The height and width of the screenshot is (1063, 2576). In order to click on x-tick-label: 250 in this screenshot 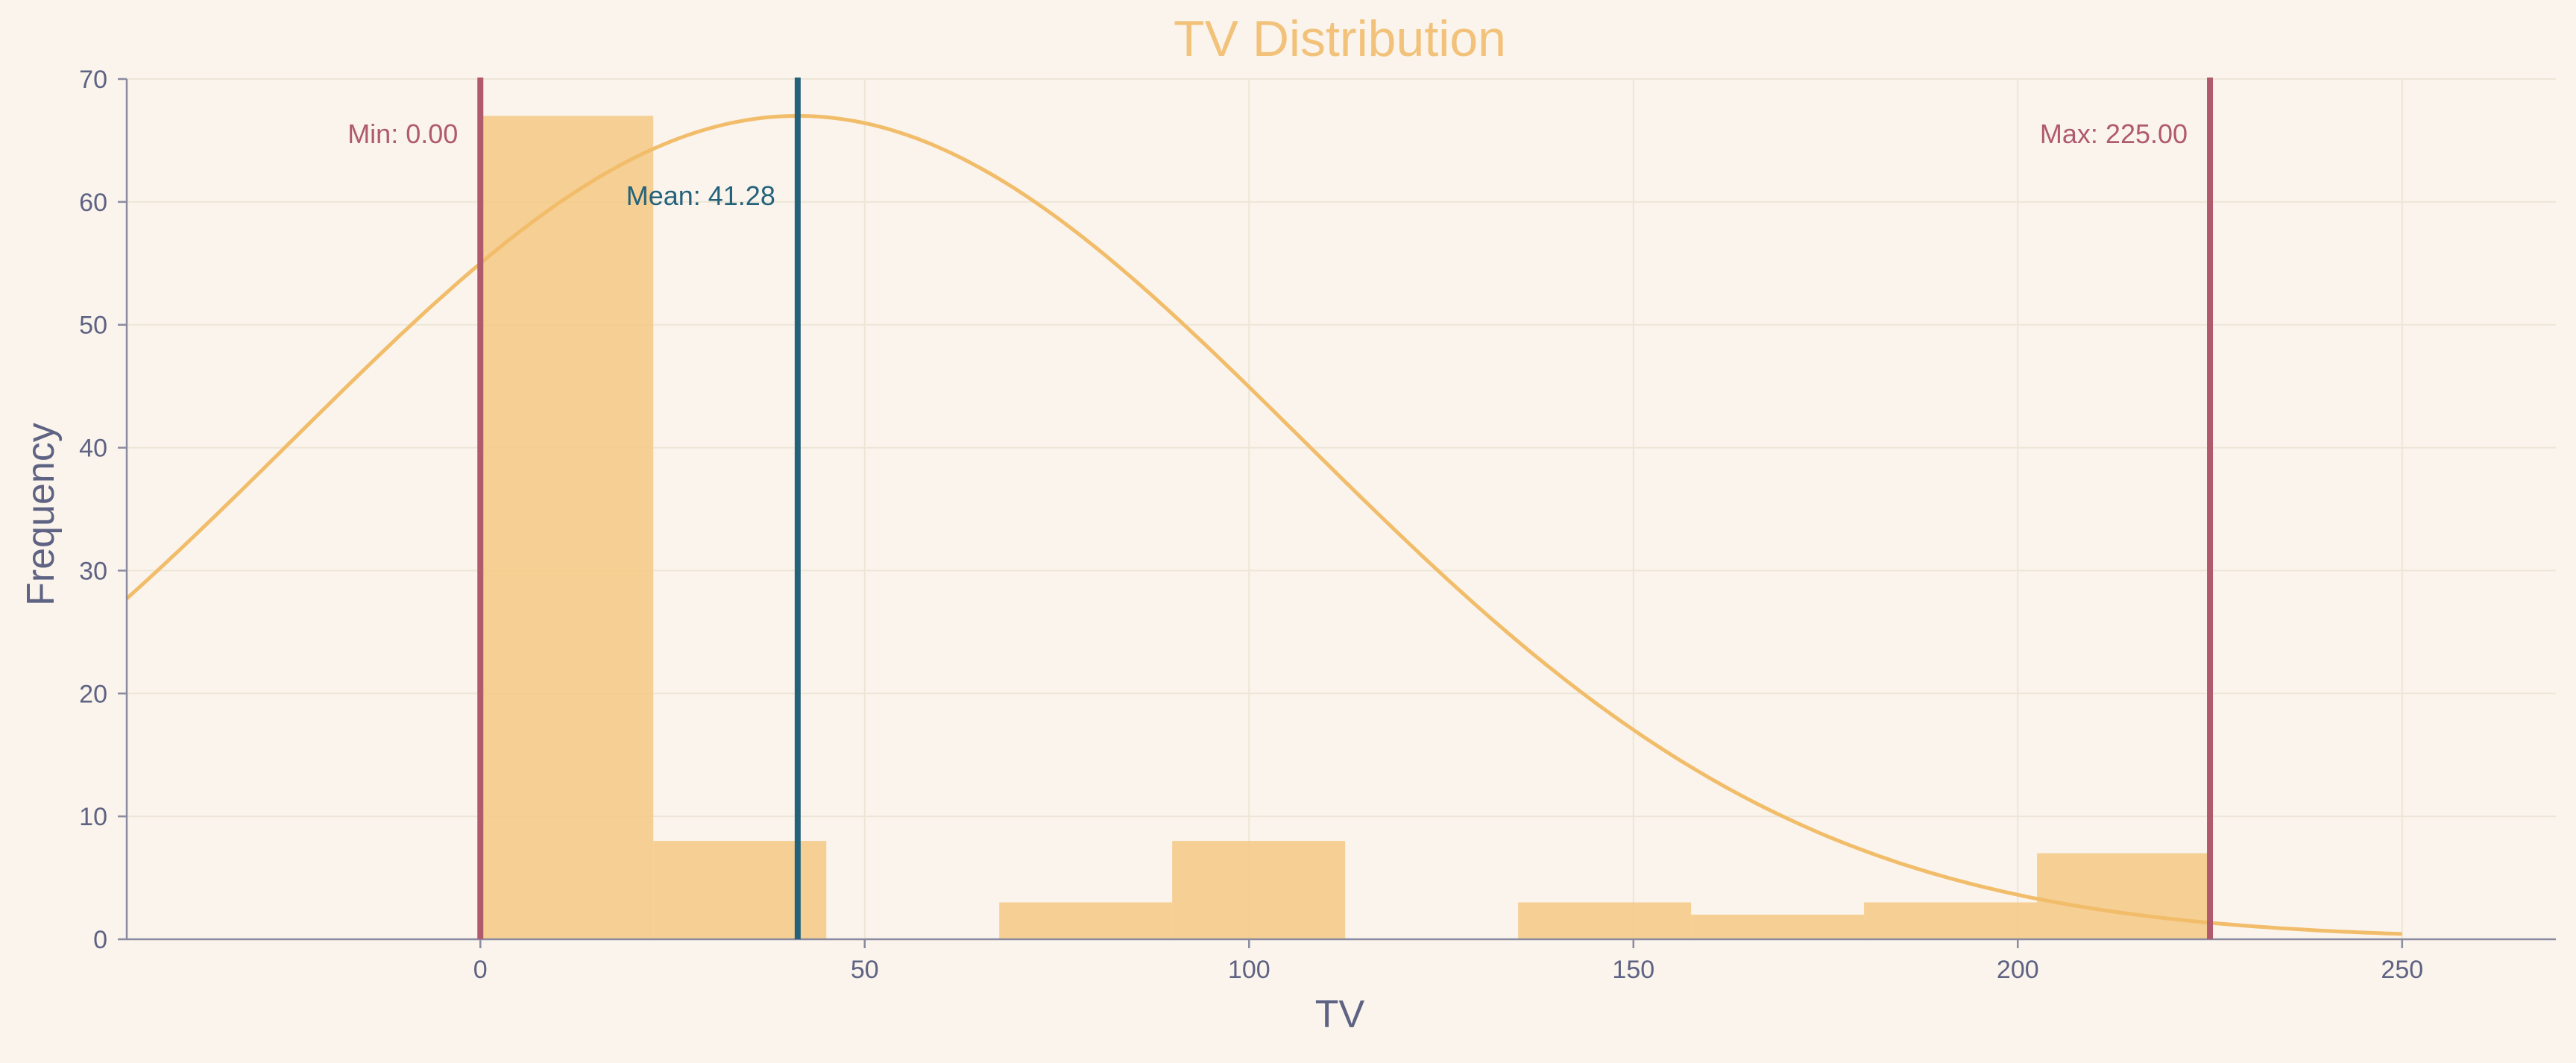, I will do `click(2402, 970)`.